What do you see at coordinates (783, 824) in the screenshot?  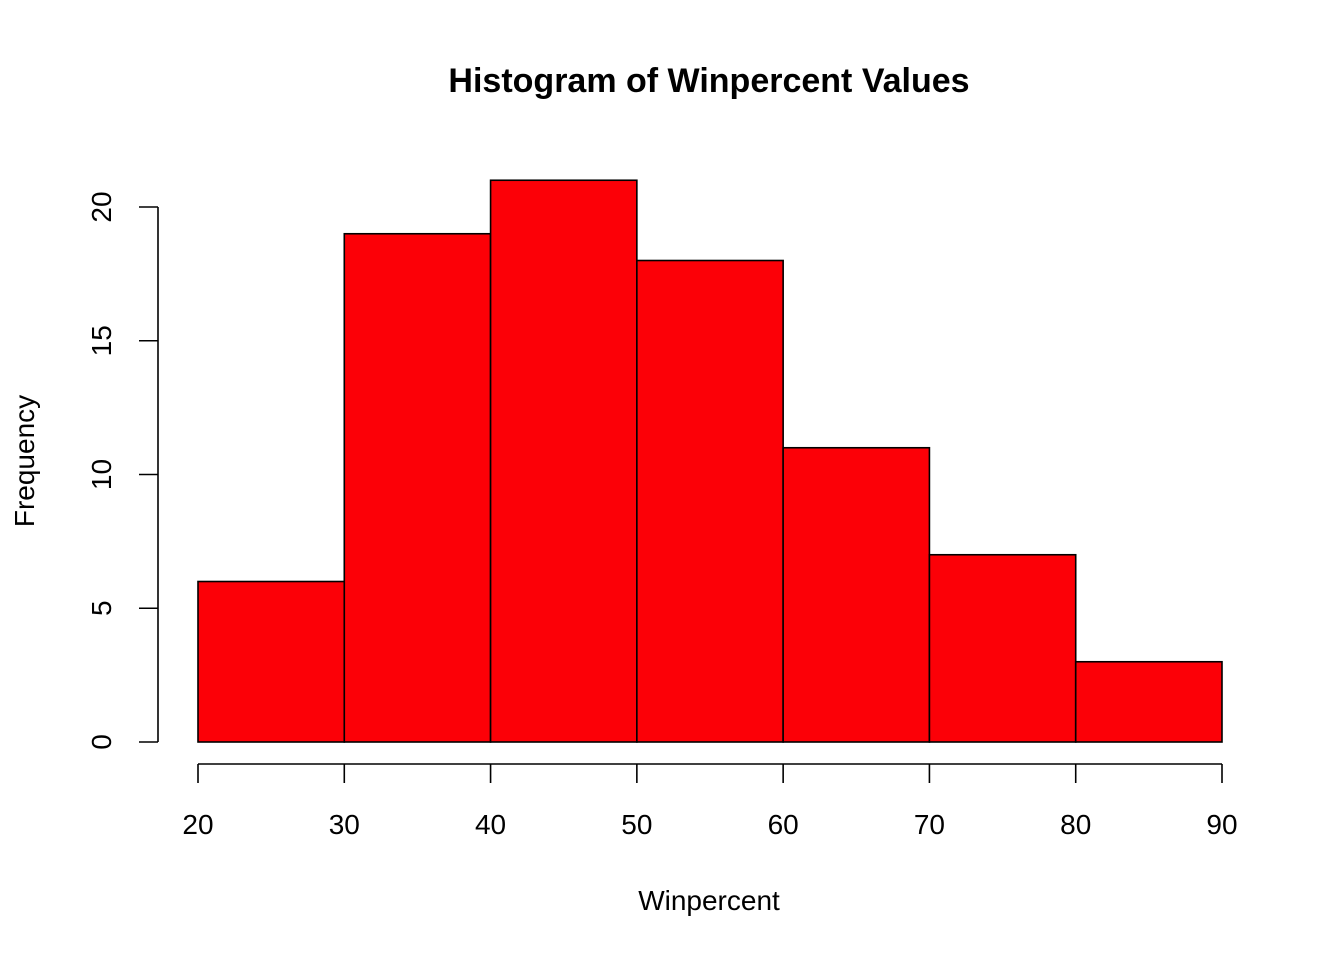 I see `x-tick-label-60: 60` at bounding box center [783, 824].